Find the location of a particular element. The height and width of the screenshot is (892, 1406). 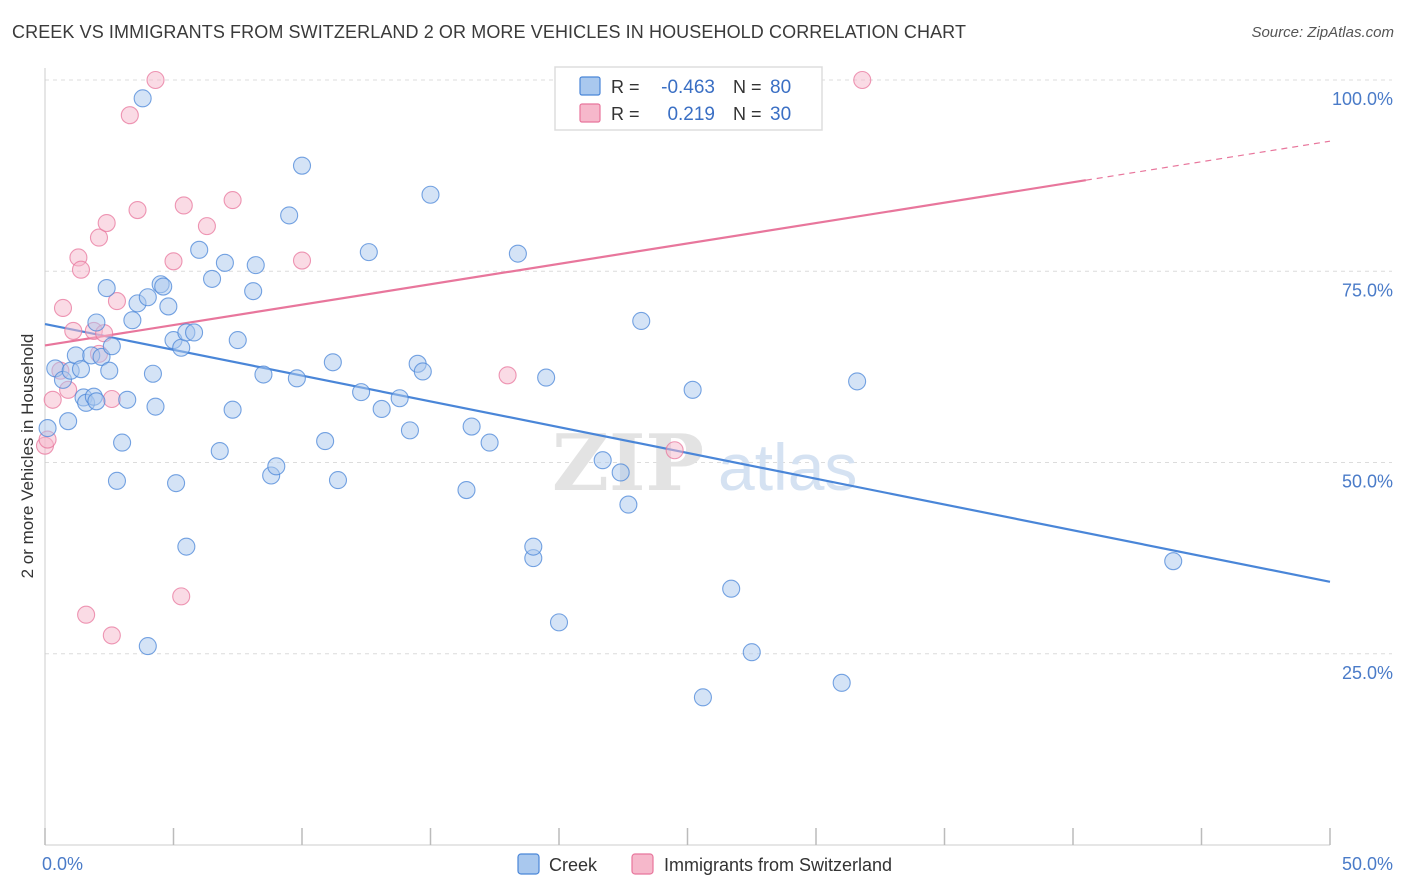

y-tick-label: 50.0% is located at coordinates (1367, 482).